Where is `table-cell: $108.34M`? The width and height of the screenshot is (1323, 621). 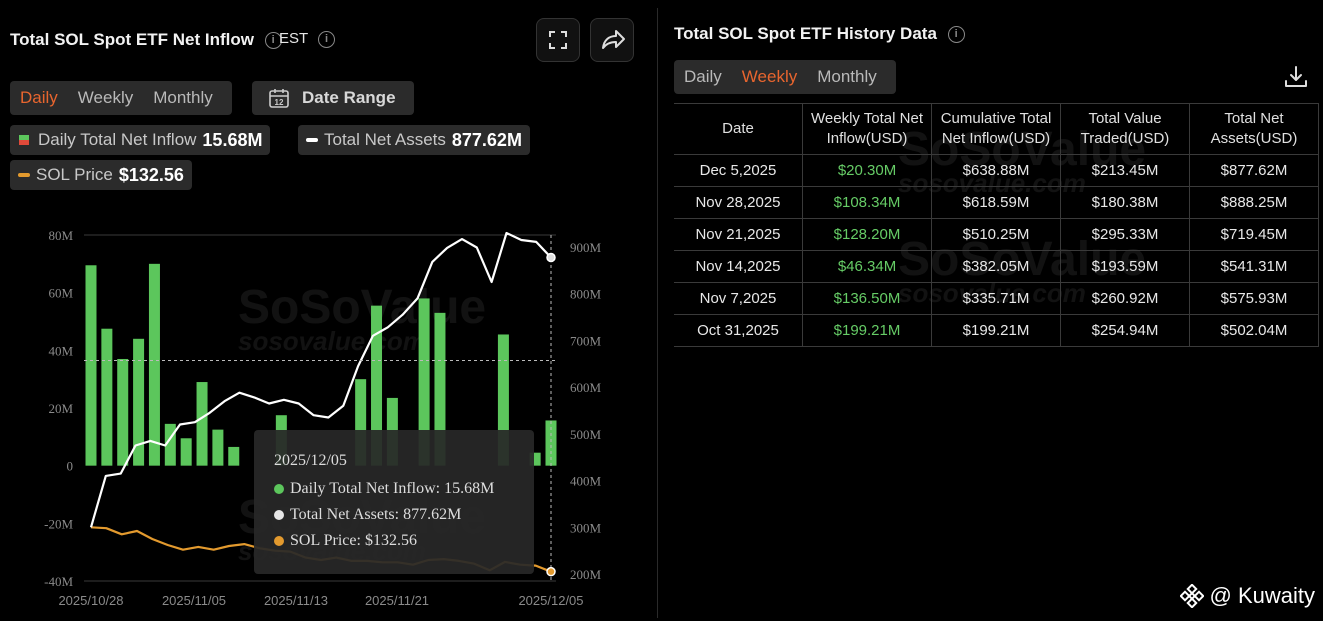 table-cell: $108.34M is located at coordinates (867, 202).